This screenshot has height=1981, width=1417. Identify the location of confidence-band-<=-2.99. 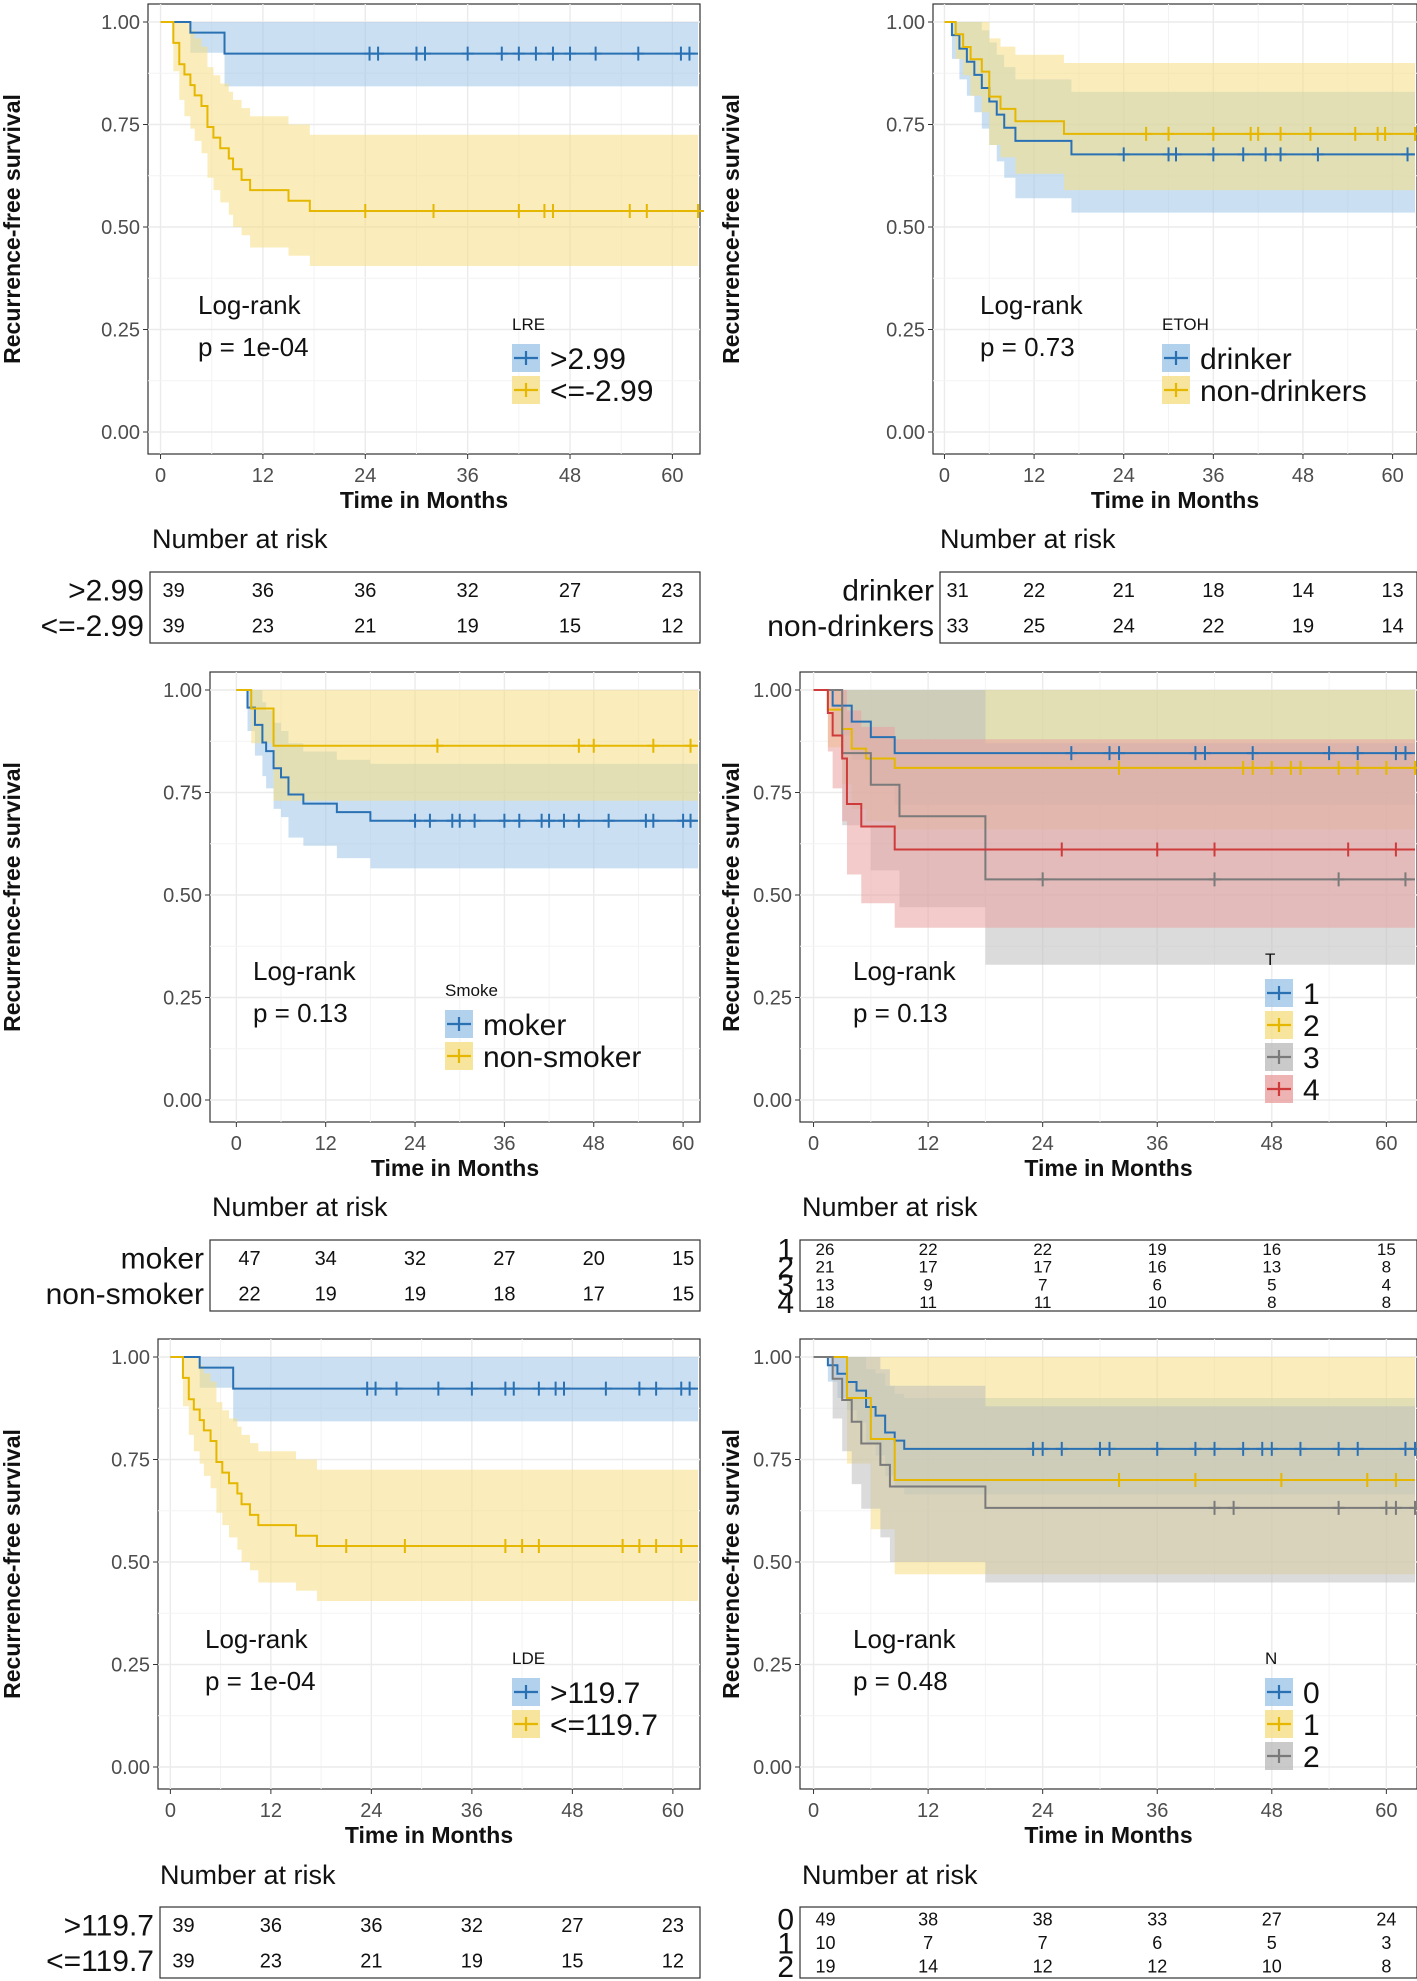
(429, 144).